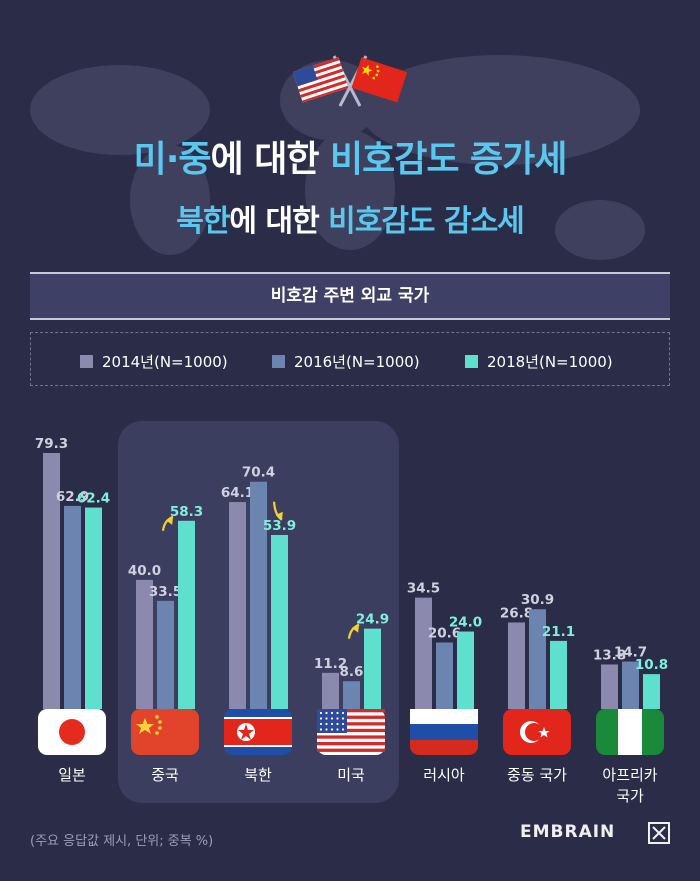  Describe the element at coordinates (350, 81) in the screenshot. I see `crossed-flags-icon` at that location.